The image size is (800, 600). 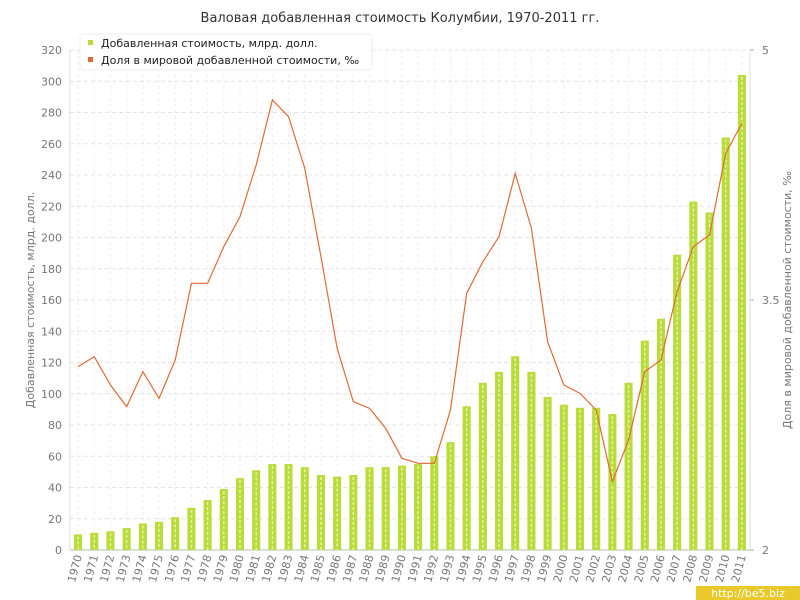 I want to click on y2-tick-label: 5, so click(x=765, y=50).